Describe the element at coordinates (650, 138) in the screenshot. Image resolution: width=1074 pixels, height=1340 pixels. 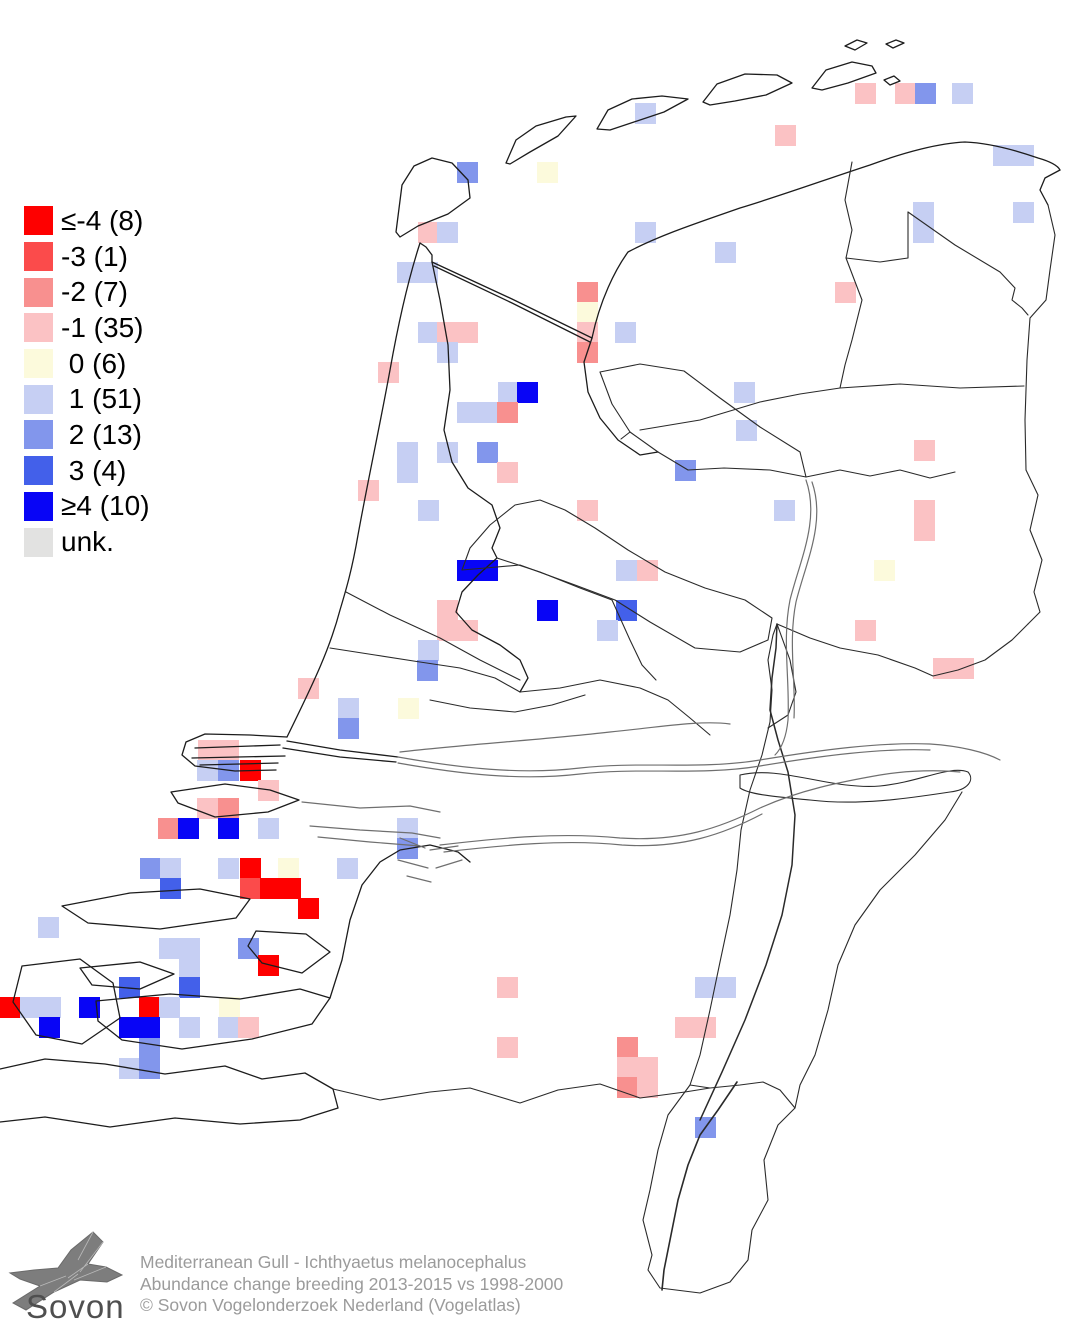
I see `wadden-islands` at that location.